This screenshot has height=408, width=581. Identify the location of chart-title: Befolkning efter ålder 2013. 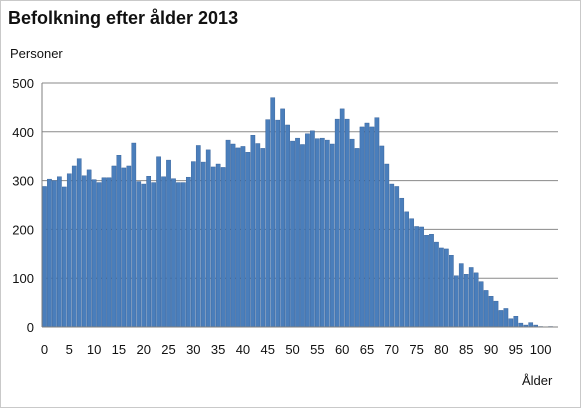
(123, 18).